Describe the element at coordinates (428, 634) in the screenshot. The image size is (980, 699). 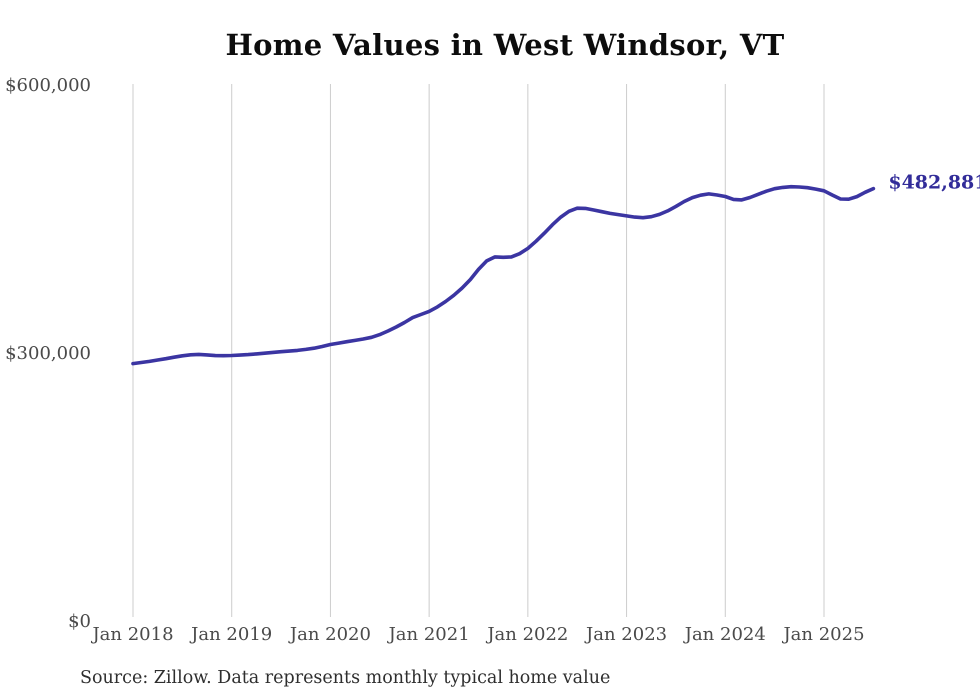
I see `x-tick-label: Jan 2021` at that location.